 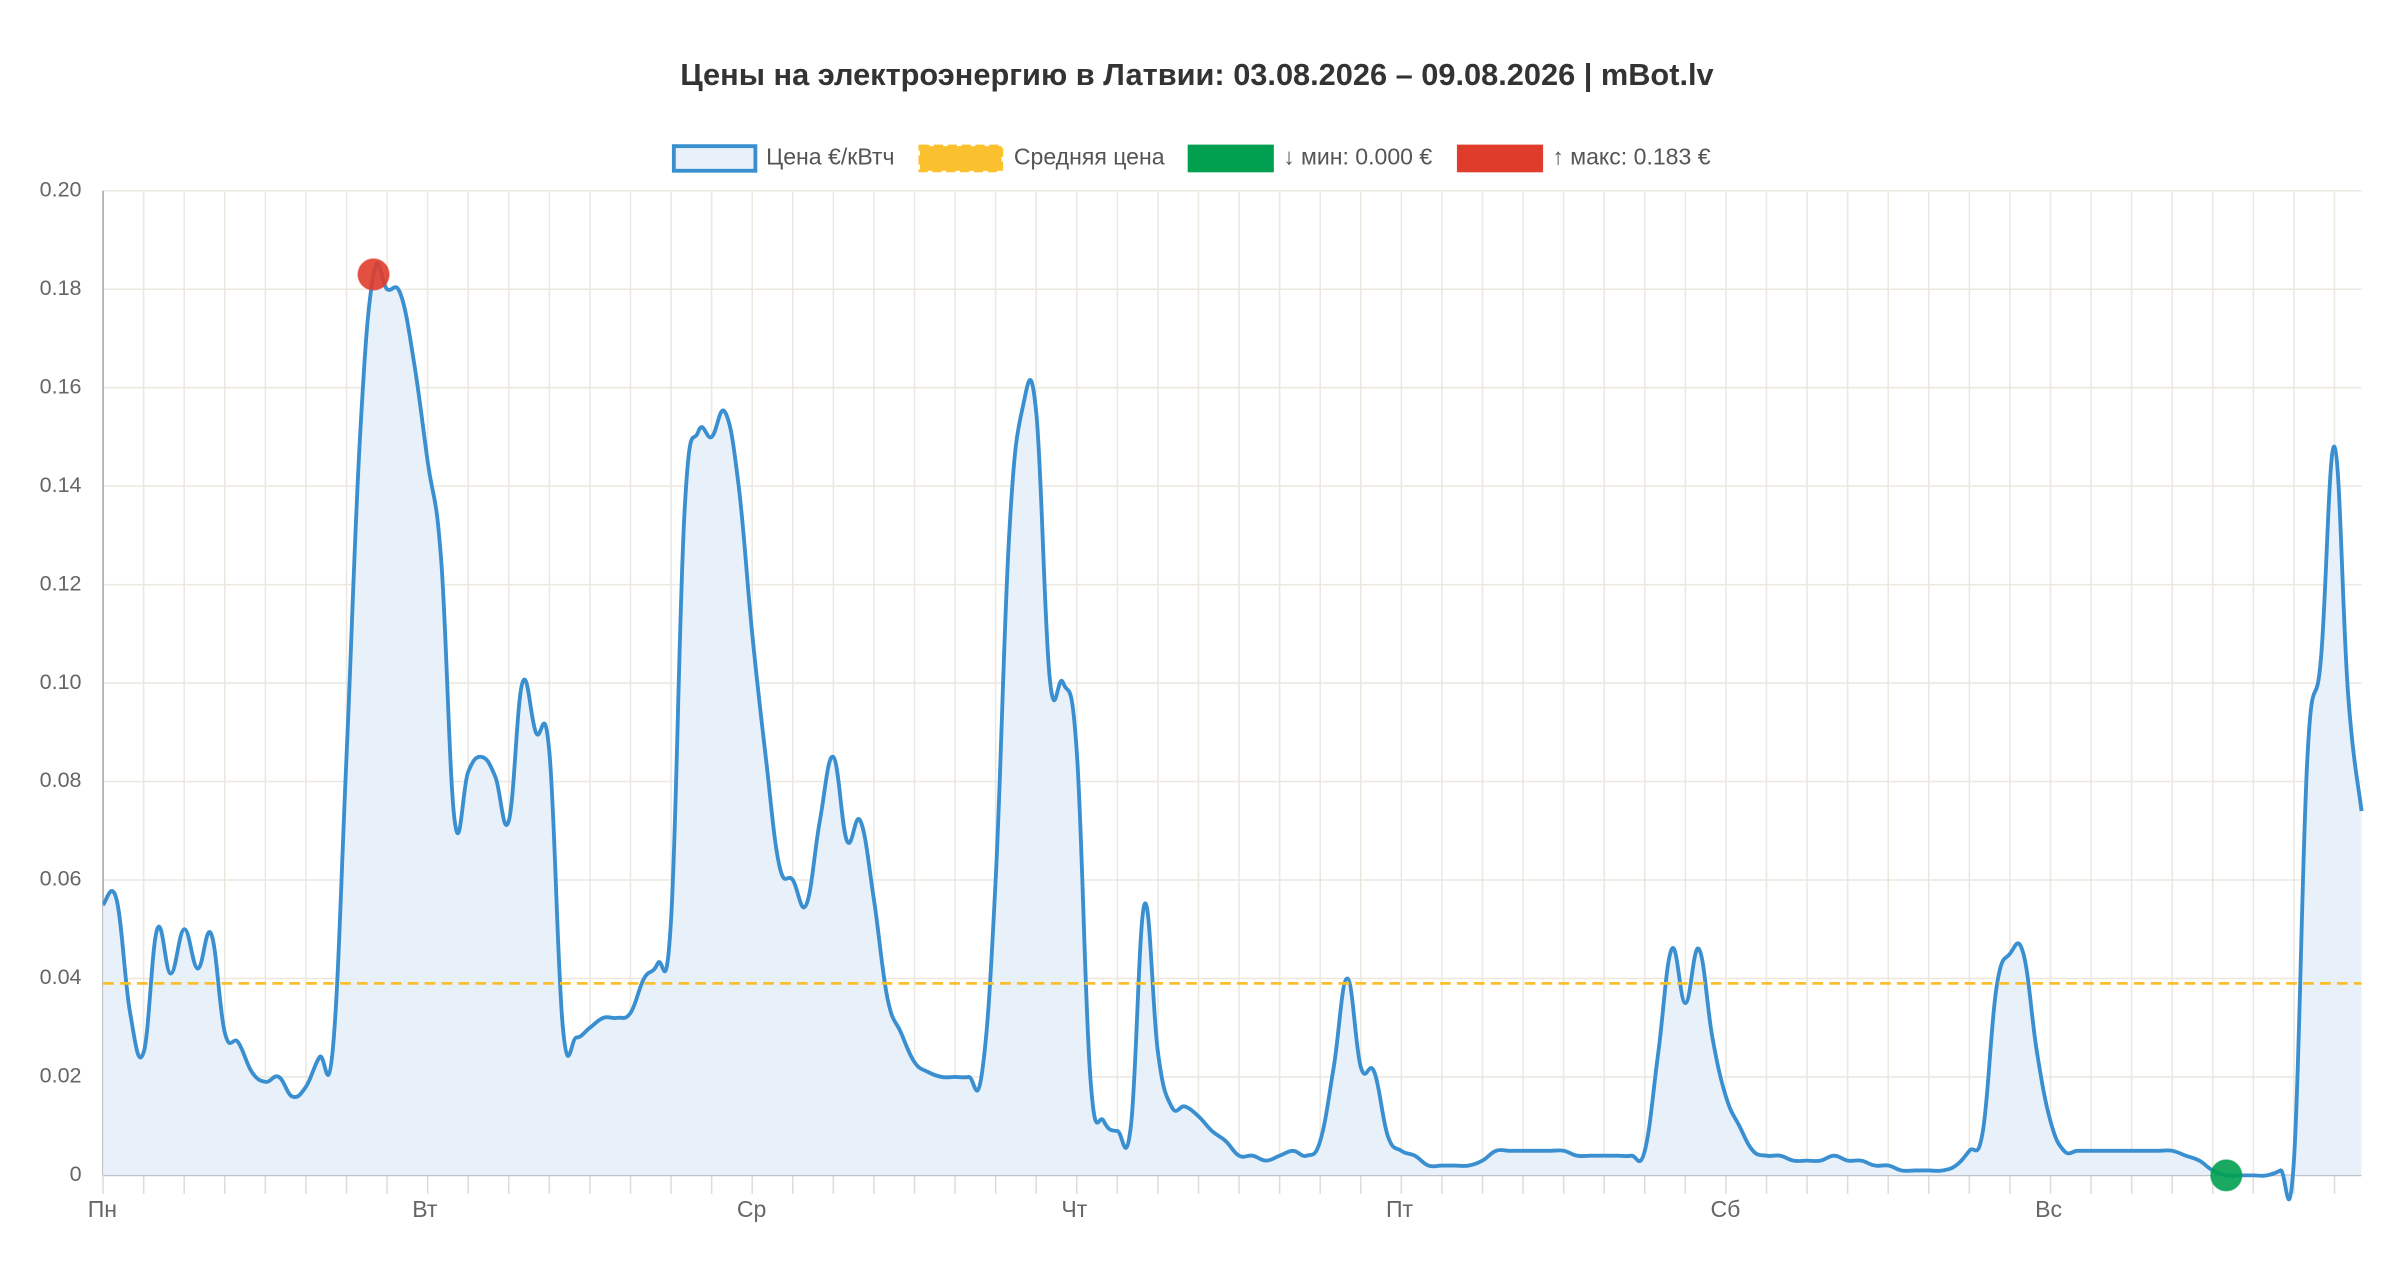 What do you see at coordinates (1074, 1209) in the screenshot?
I see `x-tick-label: Чт` at bounding box center [1074, 1209].